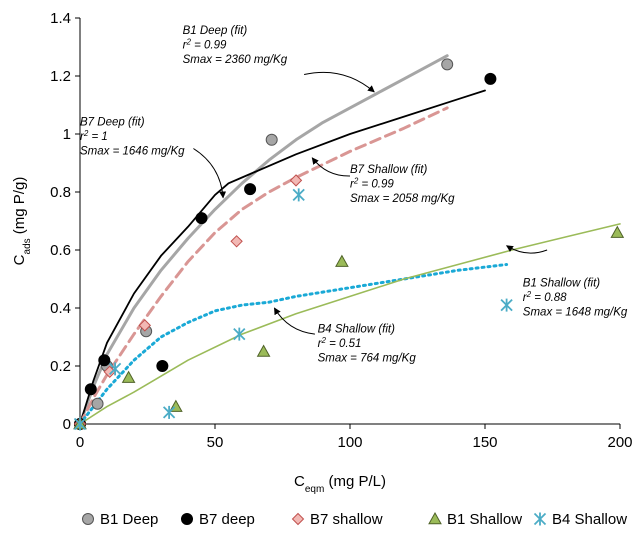 This screenshot has width=636, height=535. Describe the element at coordinates (67, 134) in the screenshot. I see `y-tick-label: 1` at that location.